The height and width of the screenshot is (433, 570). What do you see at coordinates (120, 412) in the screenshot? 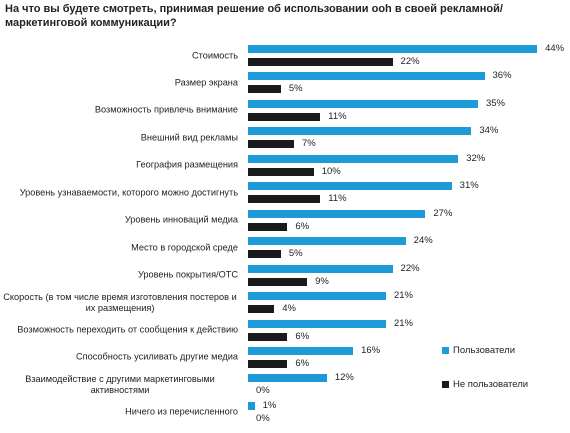
I see `category-label-box: Ничего из перечисленного` at bounding box center [120, 412].